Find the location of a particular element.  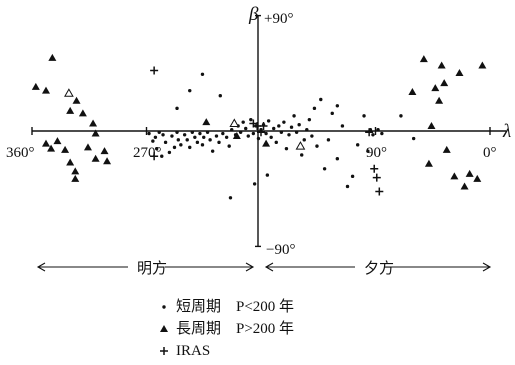

lambda-tick-label-0: 0° is located at coordinates (490, 153).